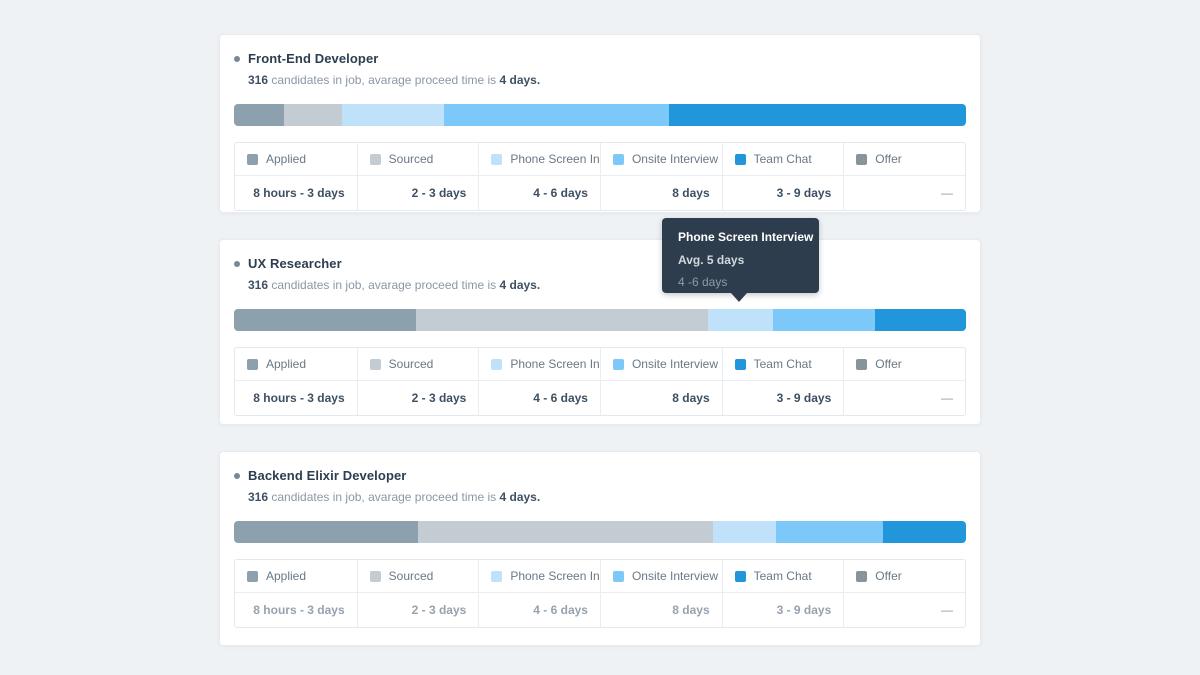  What do you see at coordinates (888, 159) in the screenshot?
I see `legend-label: Offer` at bounding box center [888, 159].